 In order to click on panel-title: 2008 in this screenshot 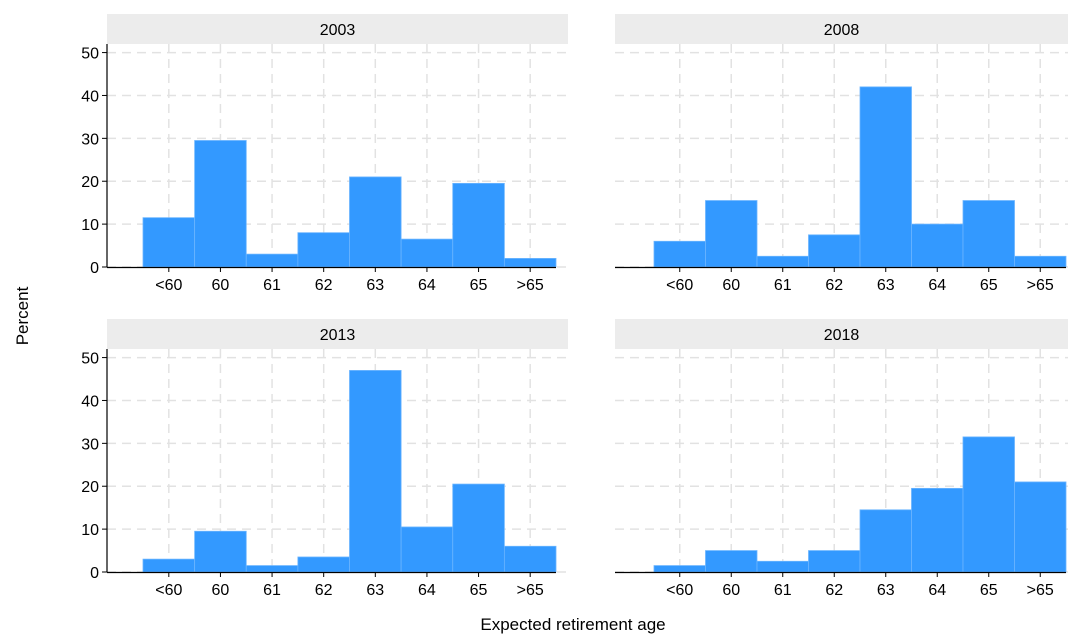, I will do `click(842, 30)`.